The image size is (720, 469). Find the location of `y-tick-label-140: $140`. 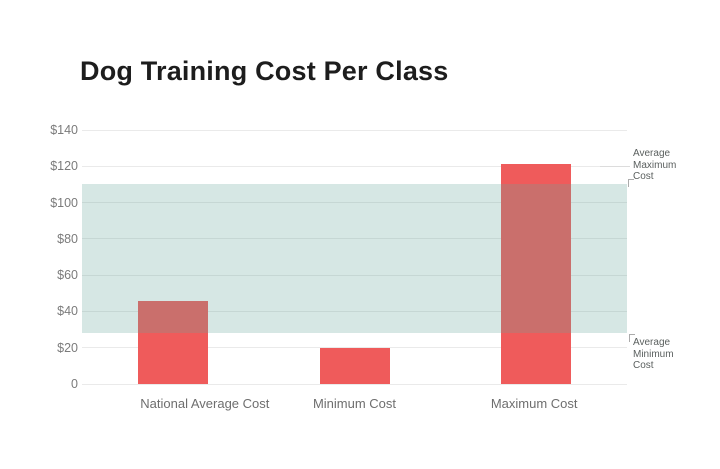

y-tick-label-140: $140 is located at coordinates (64, 130).